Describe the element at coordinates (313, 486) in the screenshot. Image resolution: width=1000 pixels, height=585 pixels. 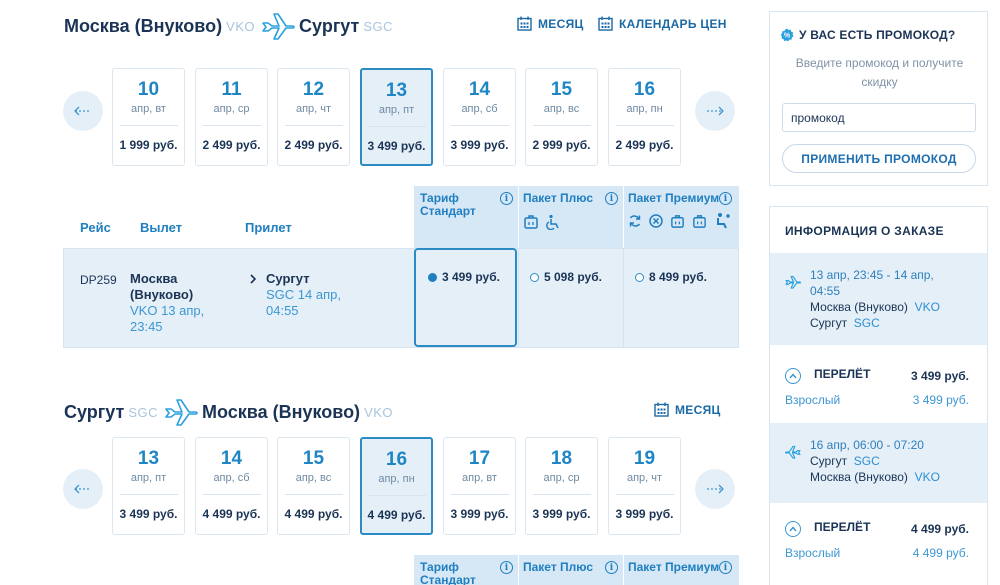
I see `date-option: 15 апр, вс 4 499 руб.` at that location.